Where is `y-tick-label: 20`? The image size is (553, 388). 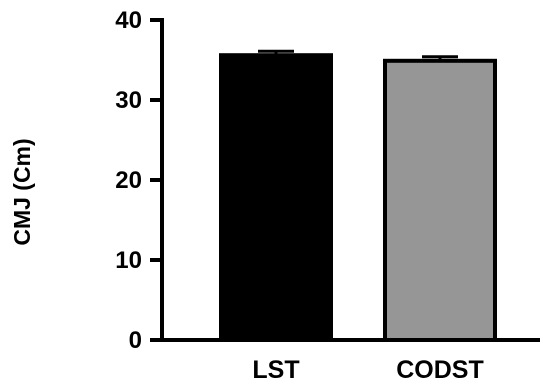
y-tick-label: 20 is located at coordinates (128, 180).